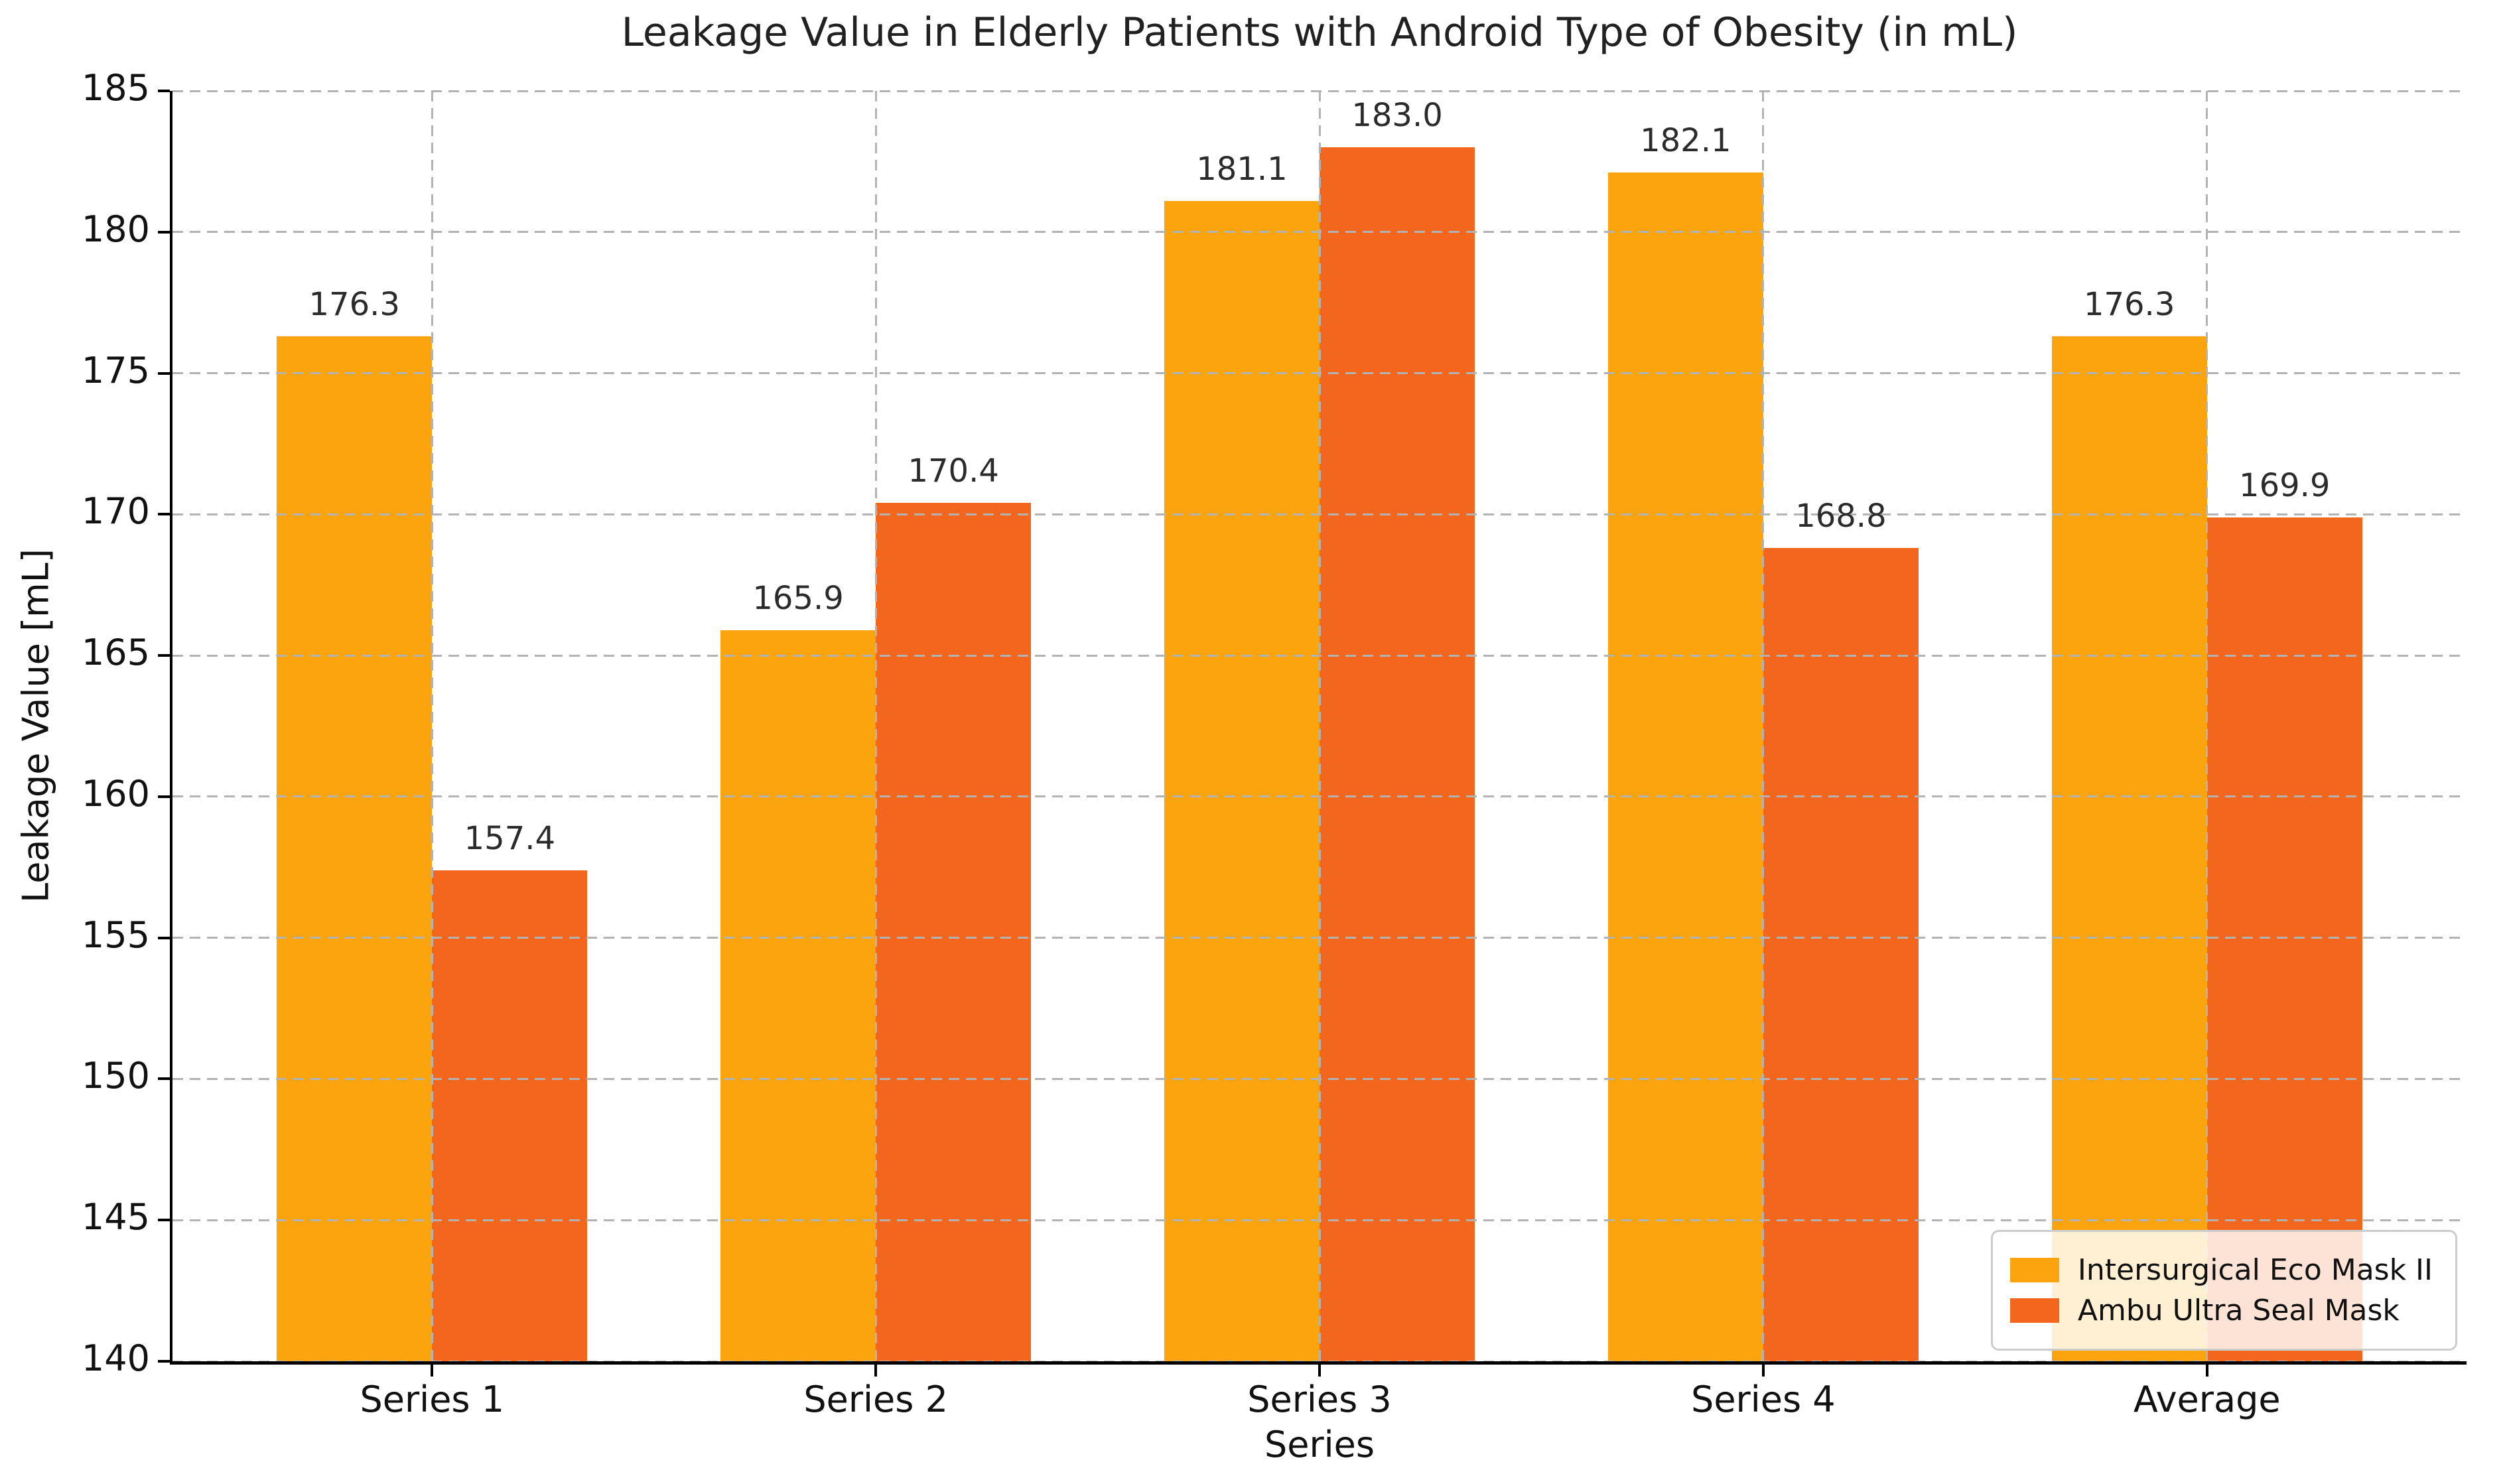  What do you see at coordinates (1841, 516) in the screenshot?
I see `bar-value-label: 168.8` at bounding box center [1841, 516].